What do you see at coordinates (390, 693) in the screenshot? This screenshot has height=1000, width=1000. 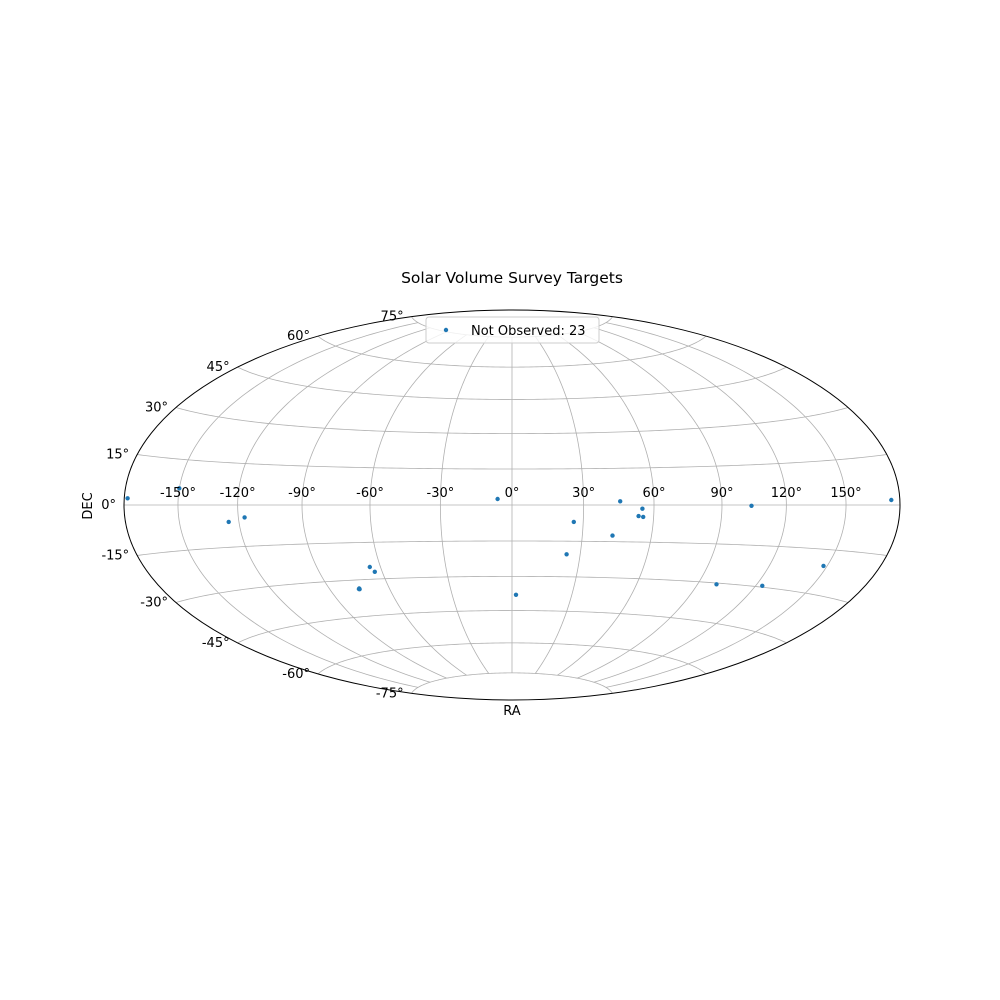 I see `dec-tick-label: -75°` at bounding box center [390, 693].